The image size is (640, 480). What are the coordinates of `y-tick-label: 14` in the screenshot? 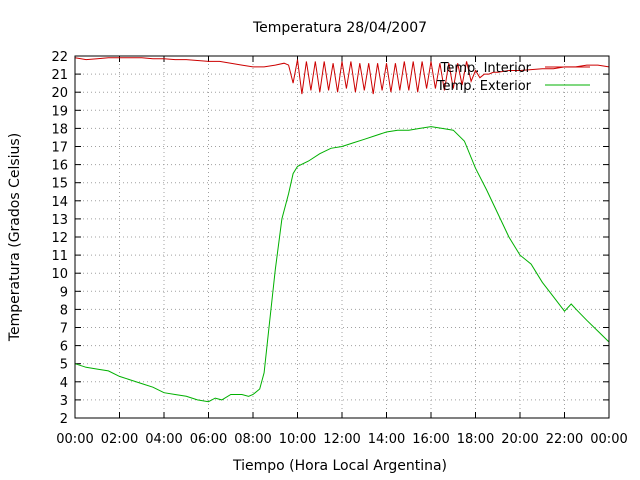 It's located at (59, 202).